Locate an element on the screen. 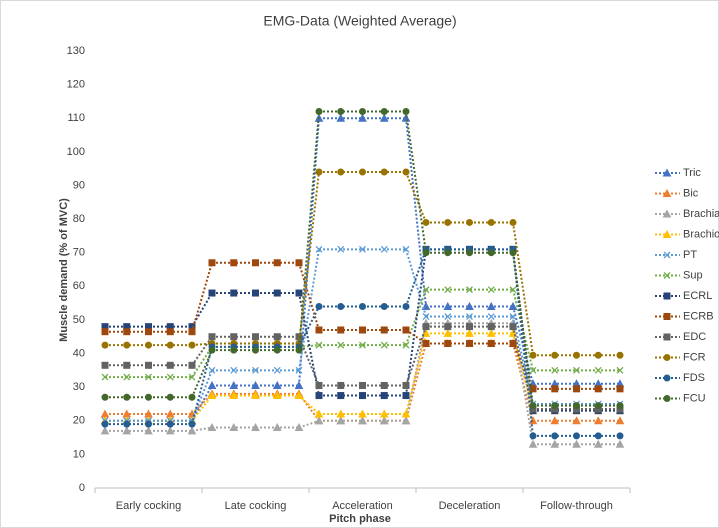  x-axis-label: Pitch phase is located at coordinates (360, 519).